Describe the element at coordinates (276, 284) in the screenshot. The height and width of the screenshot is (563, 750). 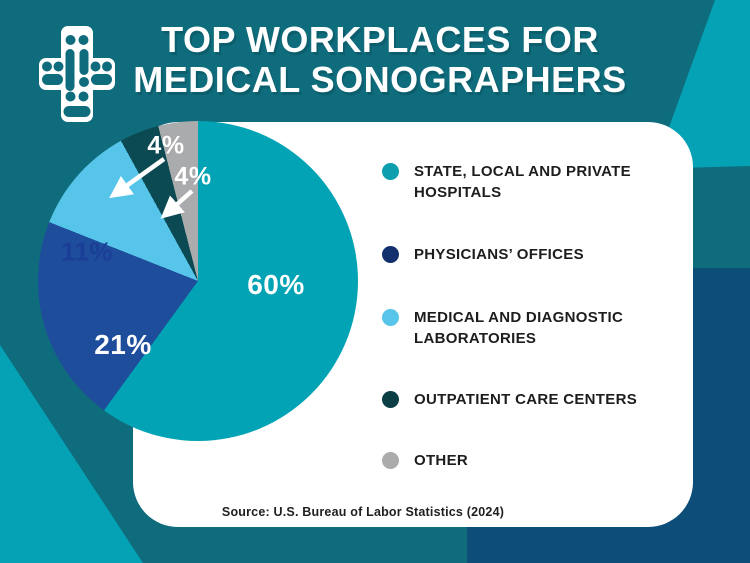
I see `slice-label-hospitals: 60%` at that location.